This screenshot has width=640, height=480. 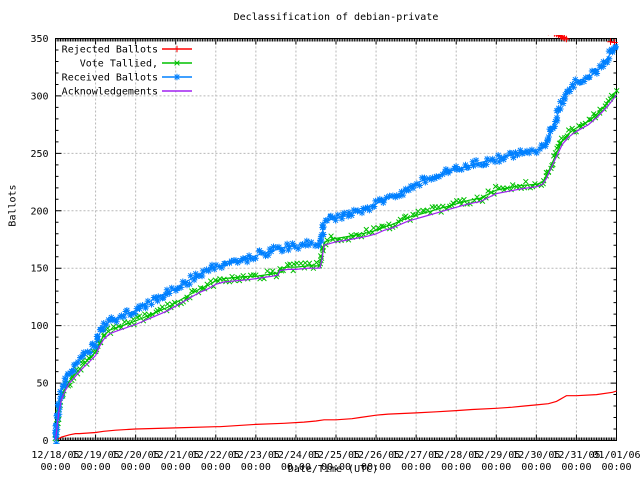 What do you see at coordinates (95, 455) in the screenshot?
I see `x-tick-label-date: 12/19/05` at bounding box center [95, 455].